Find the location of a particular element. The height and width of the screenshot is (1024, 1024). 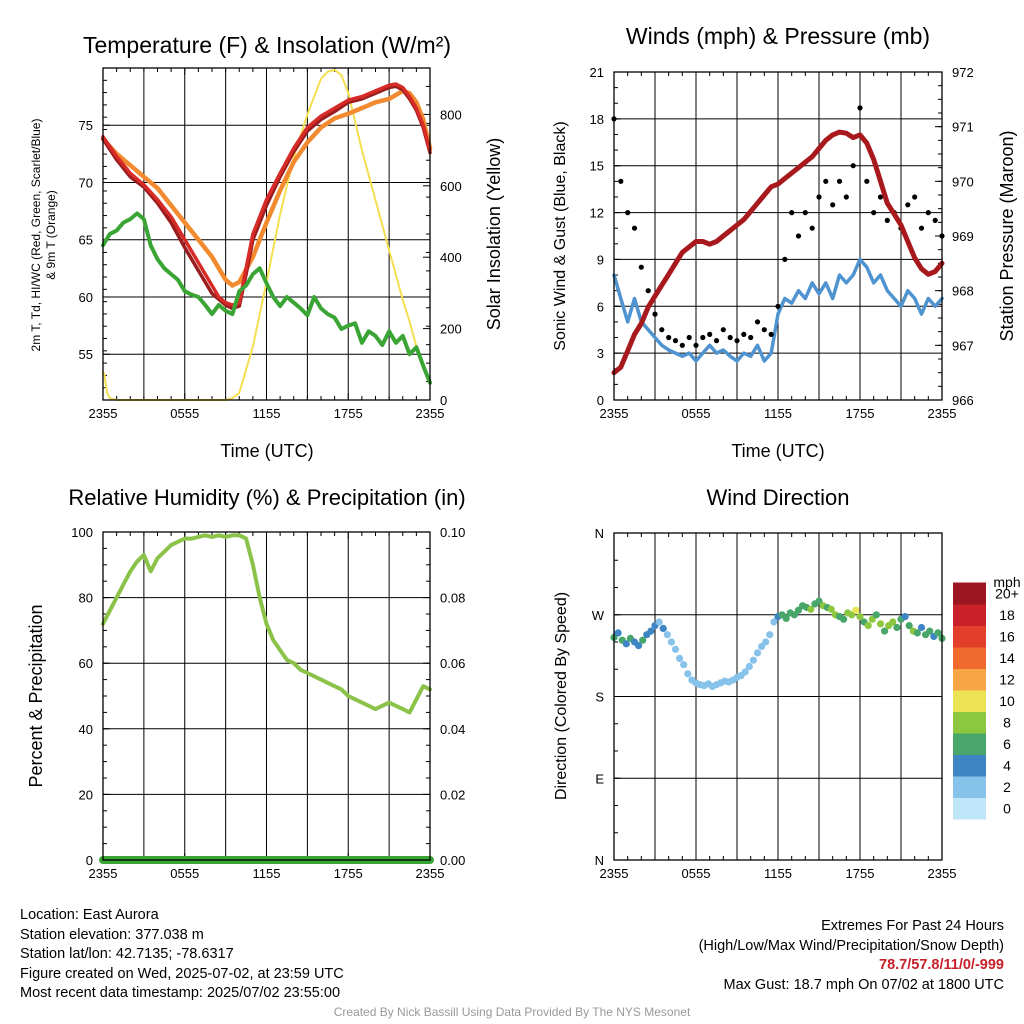

y2-tick-label: 600 is located at coordinates (451, 186).